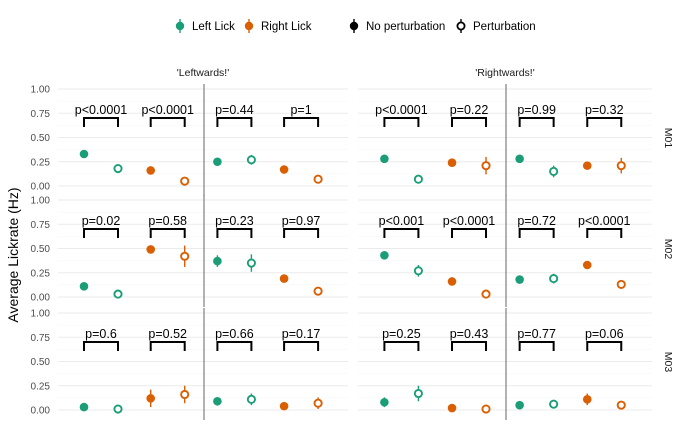 The height and width of the screenshot is (428, 685). Describe the element at coordinates (505, 364) in the screenshot. I see `panel: p=0.25 p=0.43 p=0.77 p=0.06` at that location.